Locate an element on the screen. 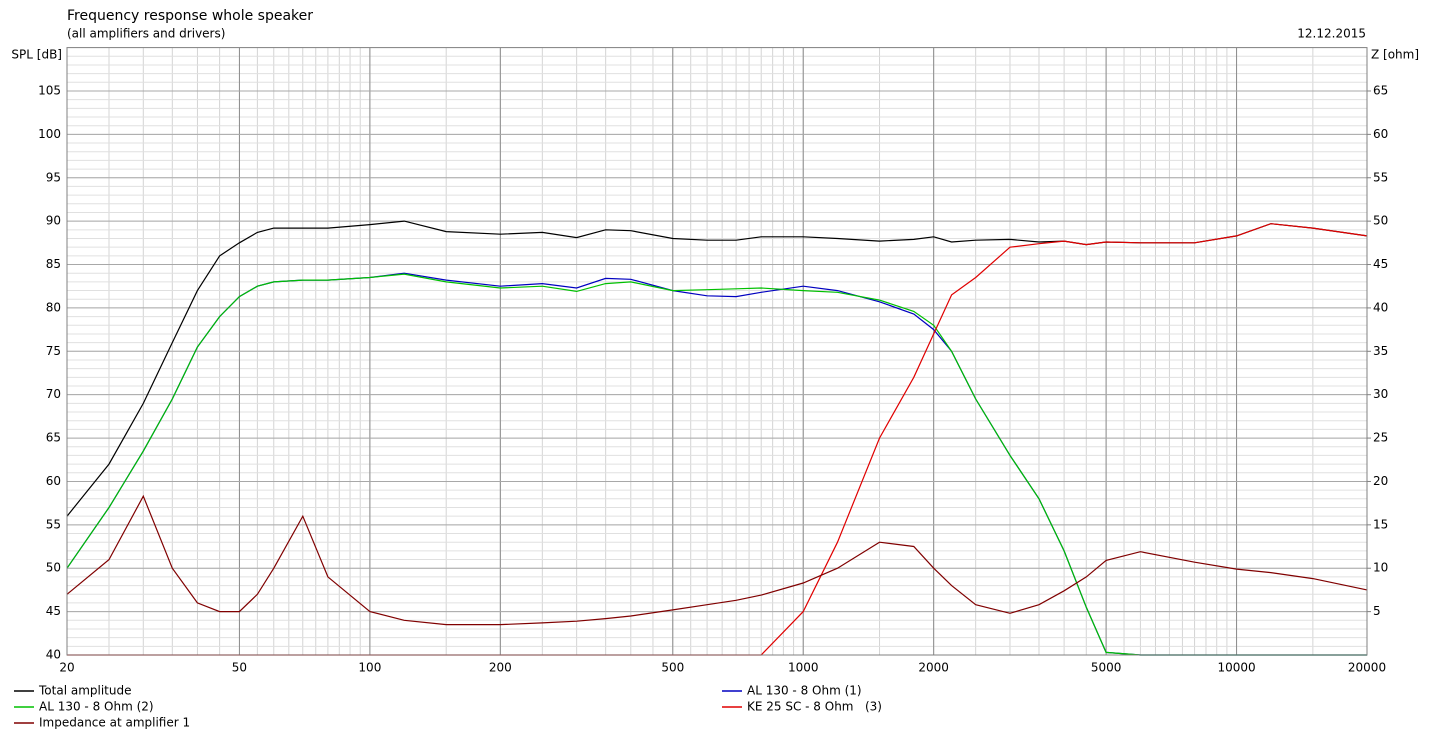 The image size is (1435, 735). x-tick-label: 50 is located at coordinates (239, 668).